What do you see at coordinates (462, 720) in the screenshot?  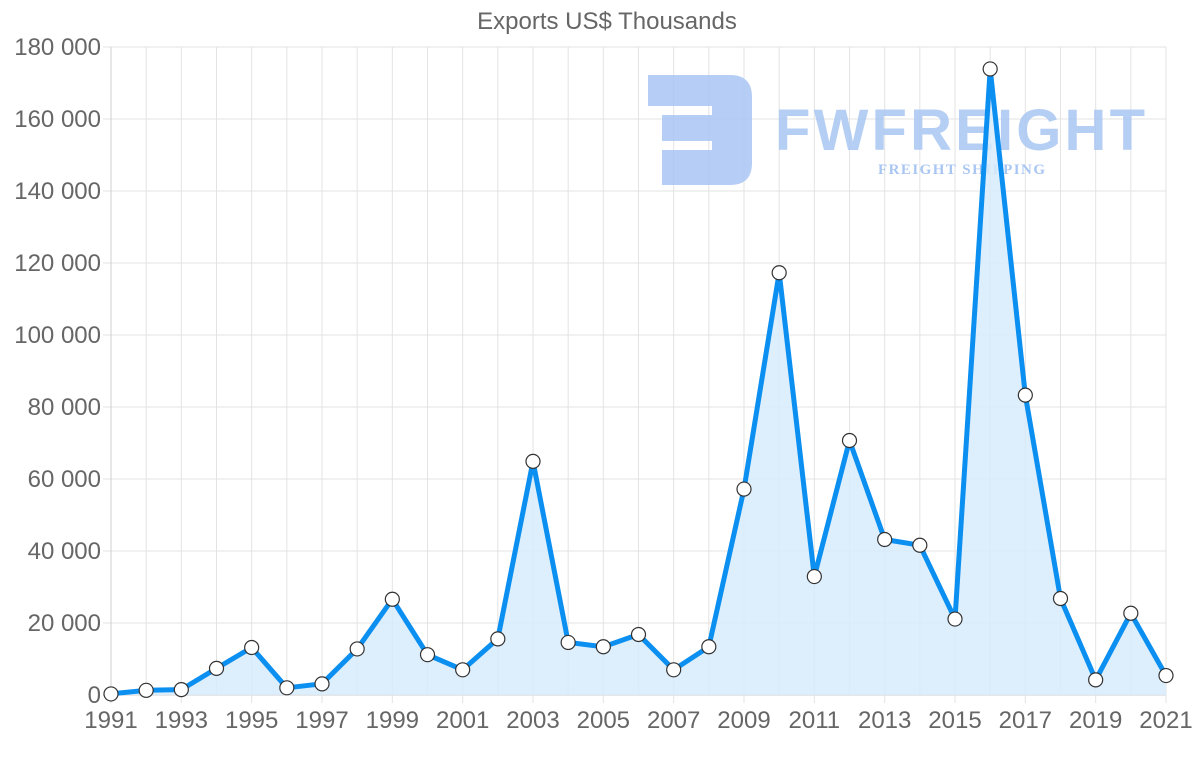 I see `x-tick-label: 2001` at bounding box center [462, 720].